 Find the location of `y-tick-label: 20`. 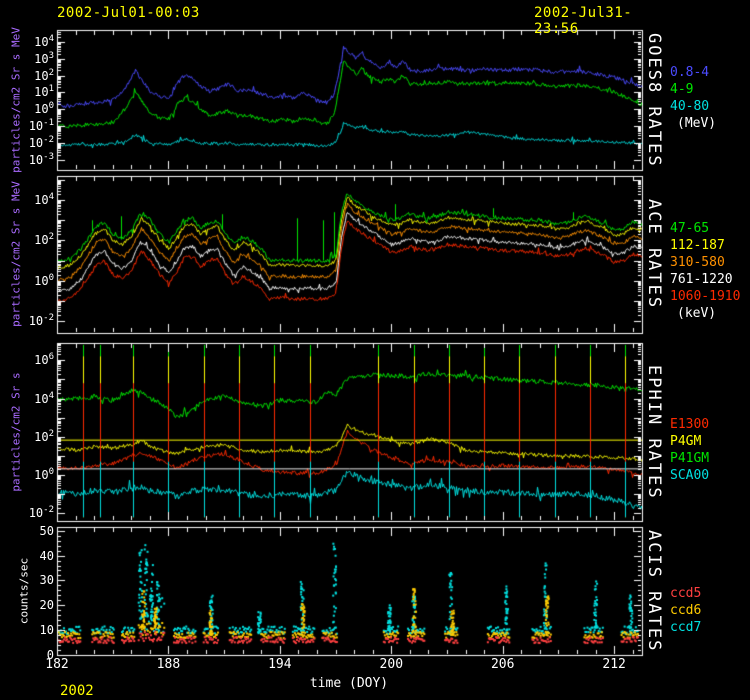

y-tick-label: 20 is located at coordinates (46, 605).